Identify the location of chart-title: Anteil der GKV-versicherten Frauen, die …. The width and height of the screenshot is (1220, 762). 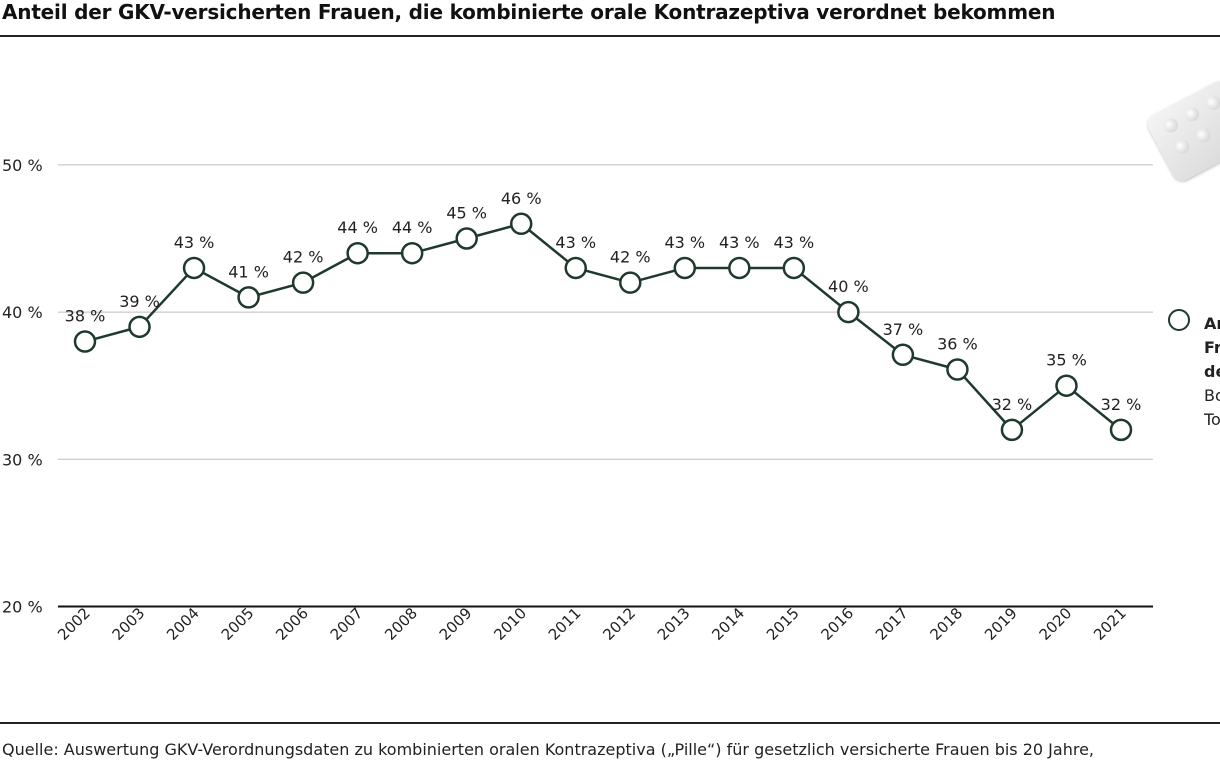
(529, 12).